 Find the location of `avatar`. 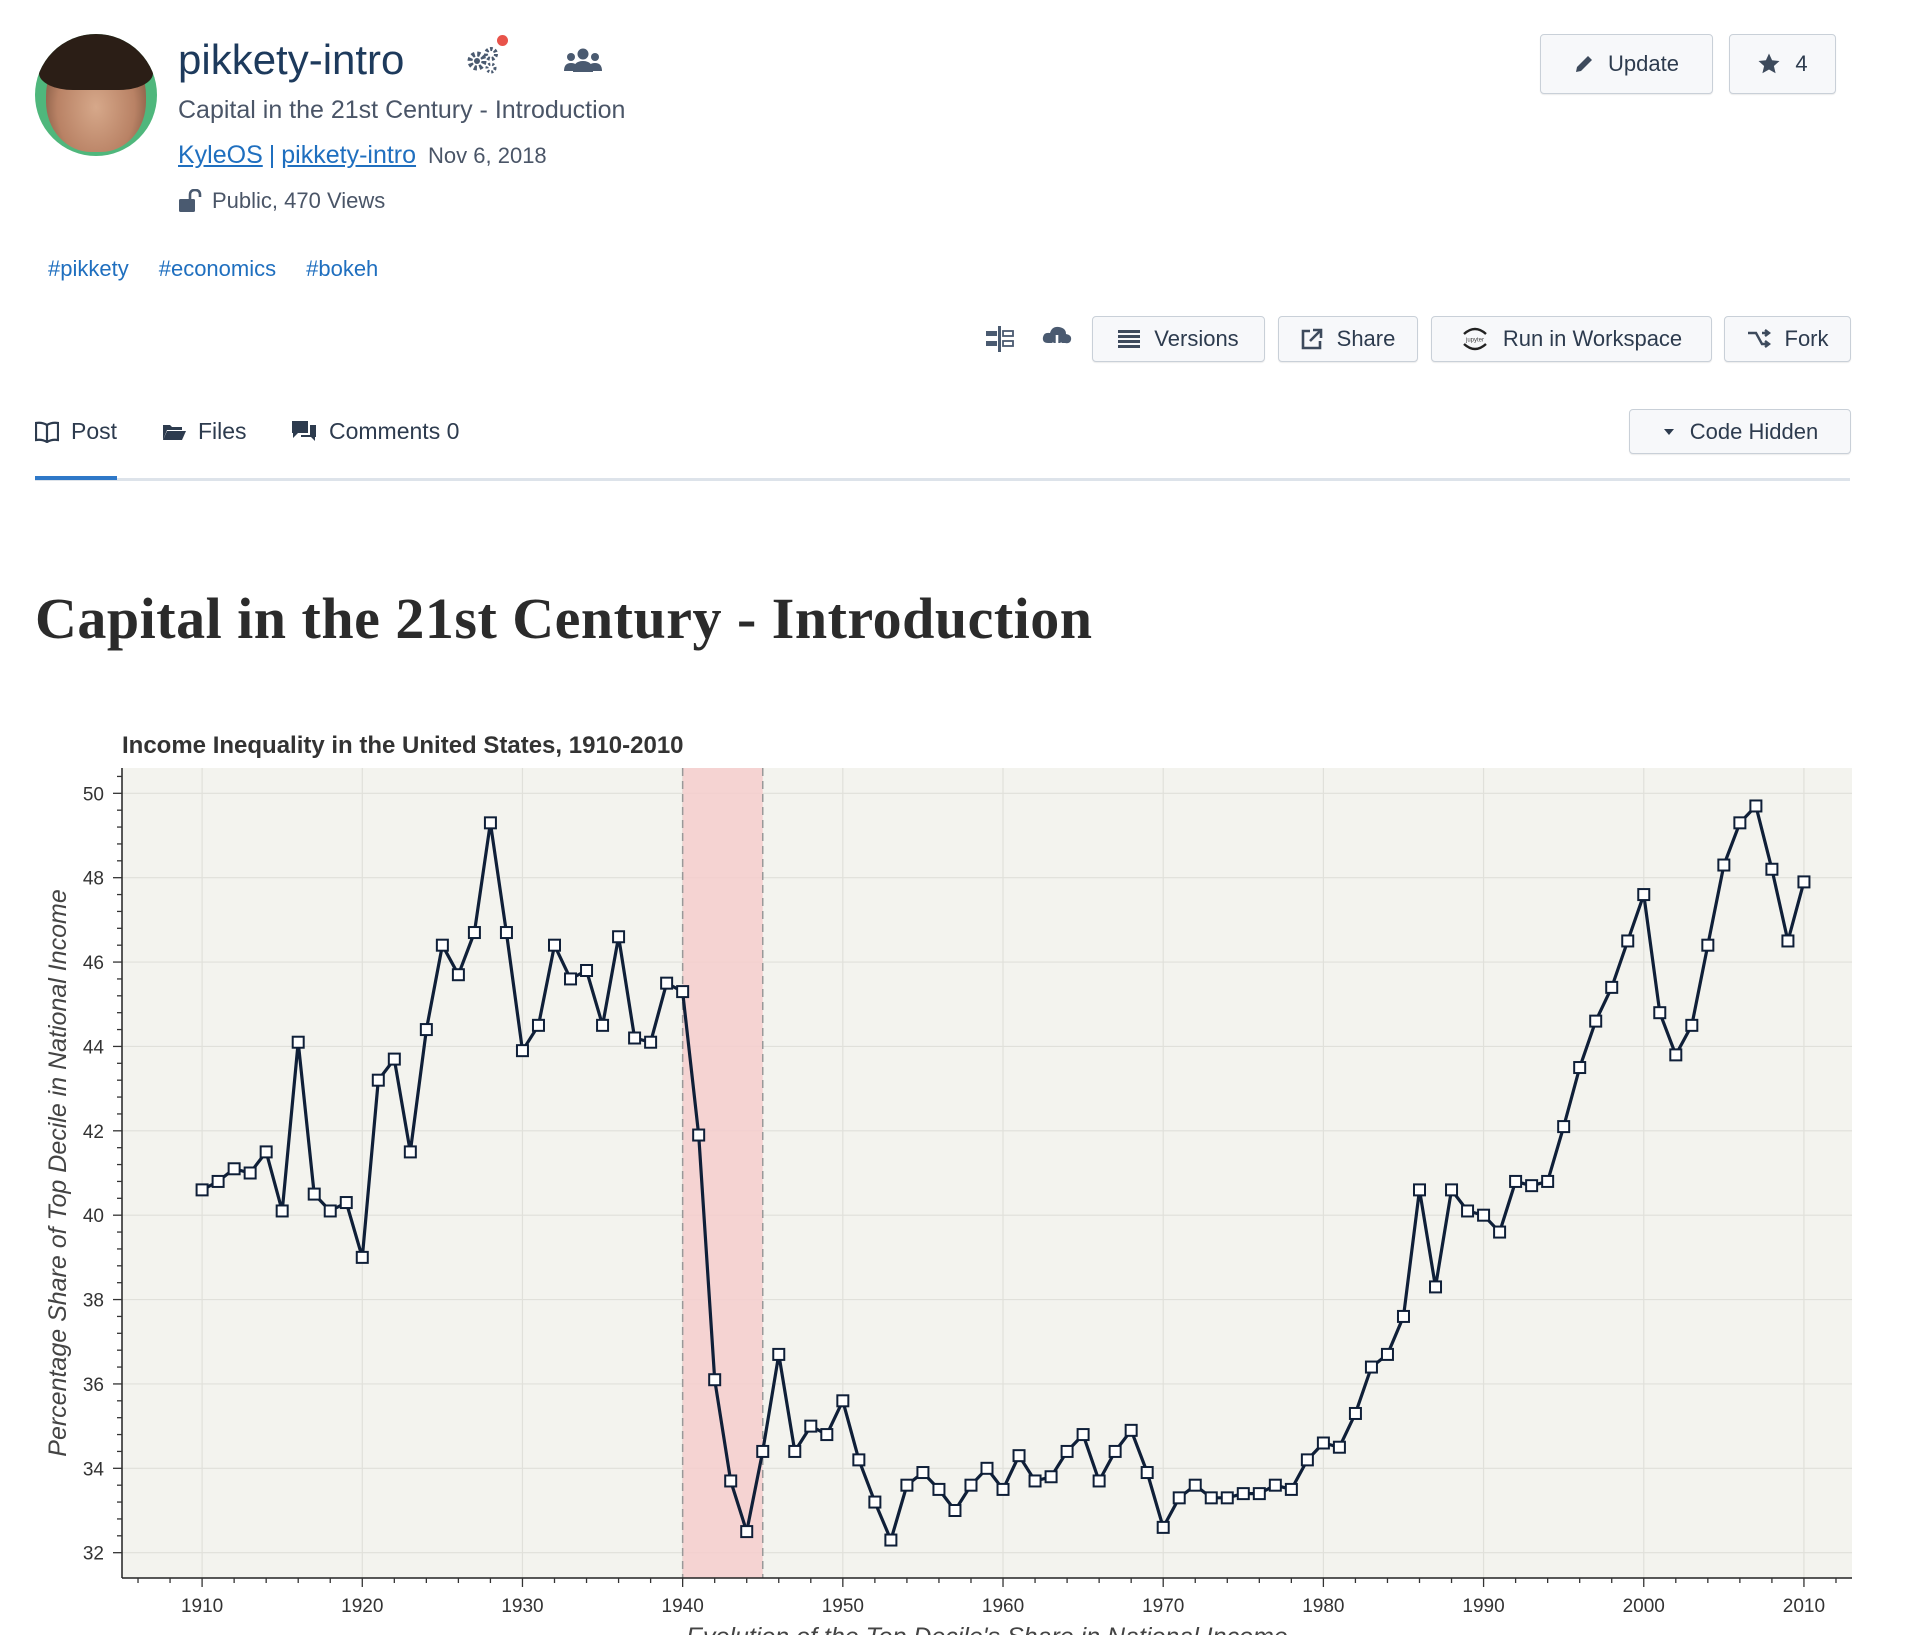

avatar is located at coordinates (96, 95).